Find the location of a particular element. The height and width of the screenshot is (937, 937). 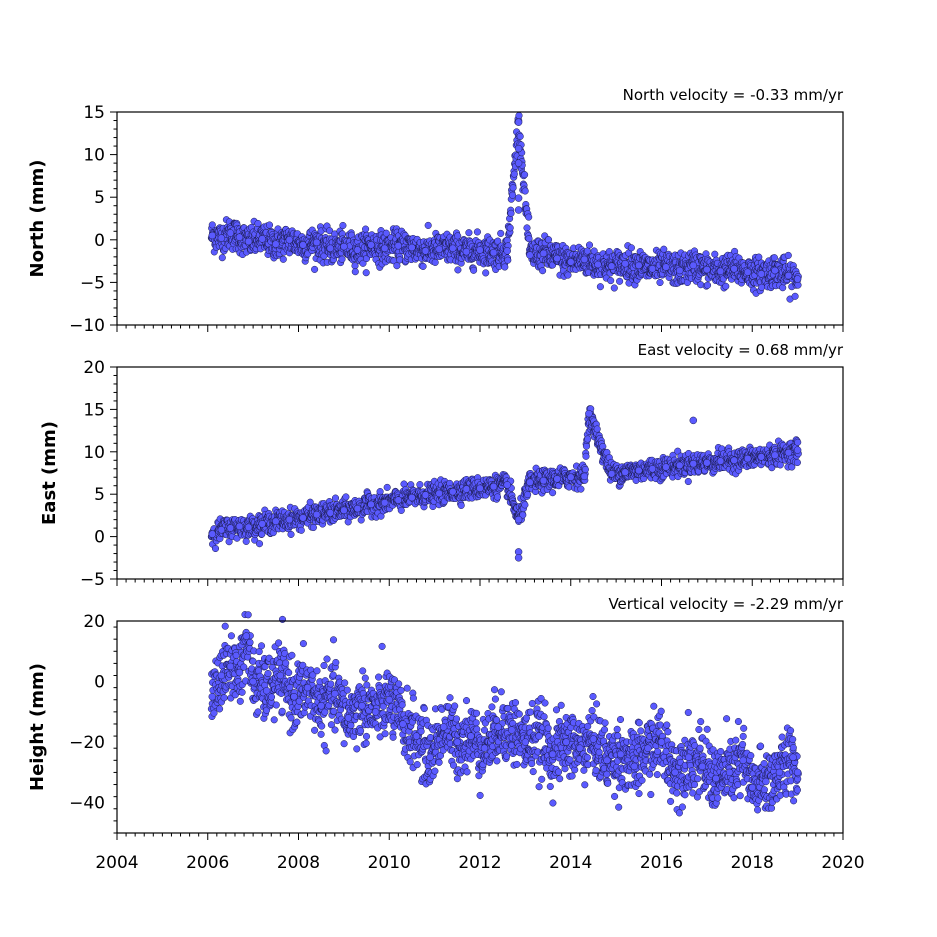

y-tick-label: 0 is located at coordinates (99, 241).